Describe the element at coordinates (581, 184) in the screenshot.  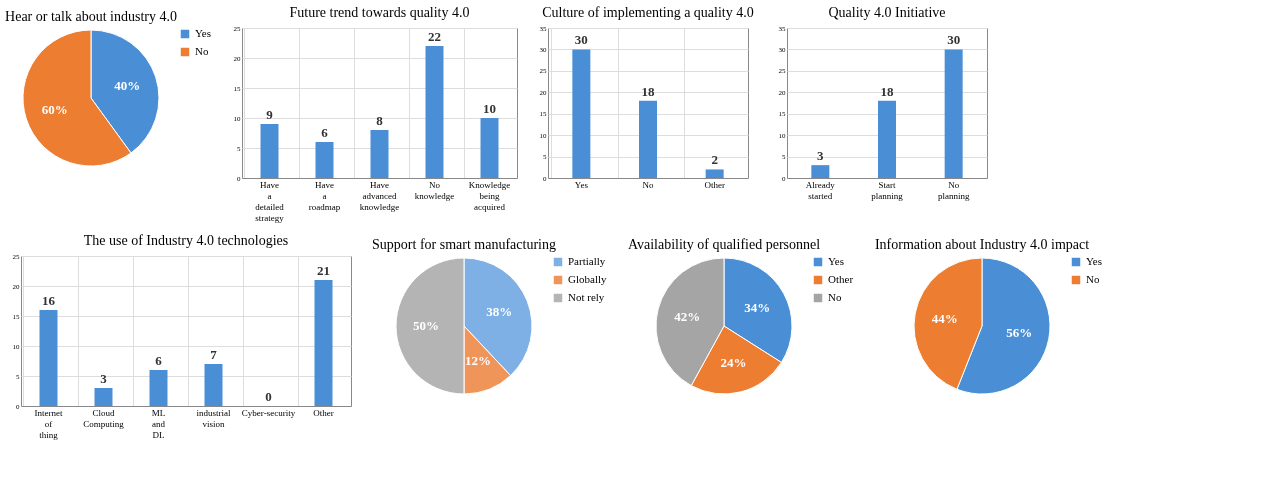
I see `x-tick-label: Yes` at that location.